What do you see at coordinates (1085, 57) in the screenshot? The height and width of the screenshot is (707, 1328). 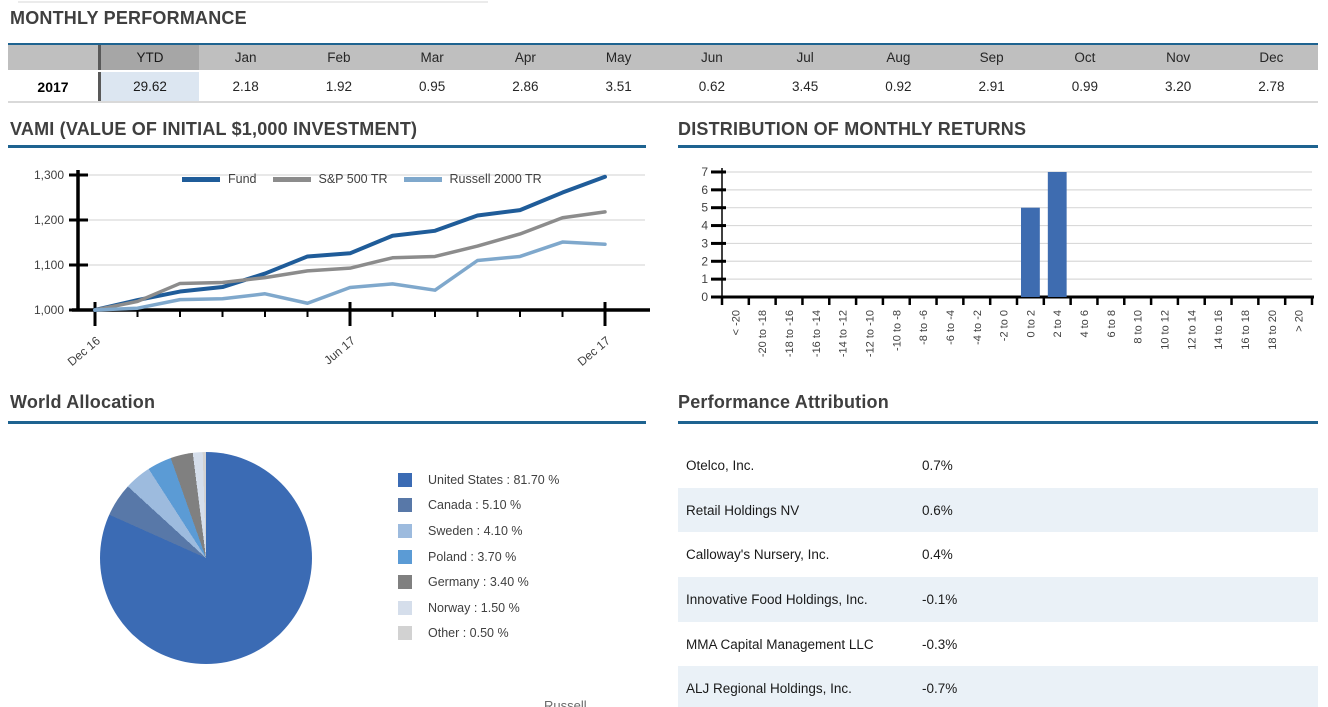 I see `month-header-cell: Oct` at bounding box center [1085, 57].